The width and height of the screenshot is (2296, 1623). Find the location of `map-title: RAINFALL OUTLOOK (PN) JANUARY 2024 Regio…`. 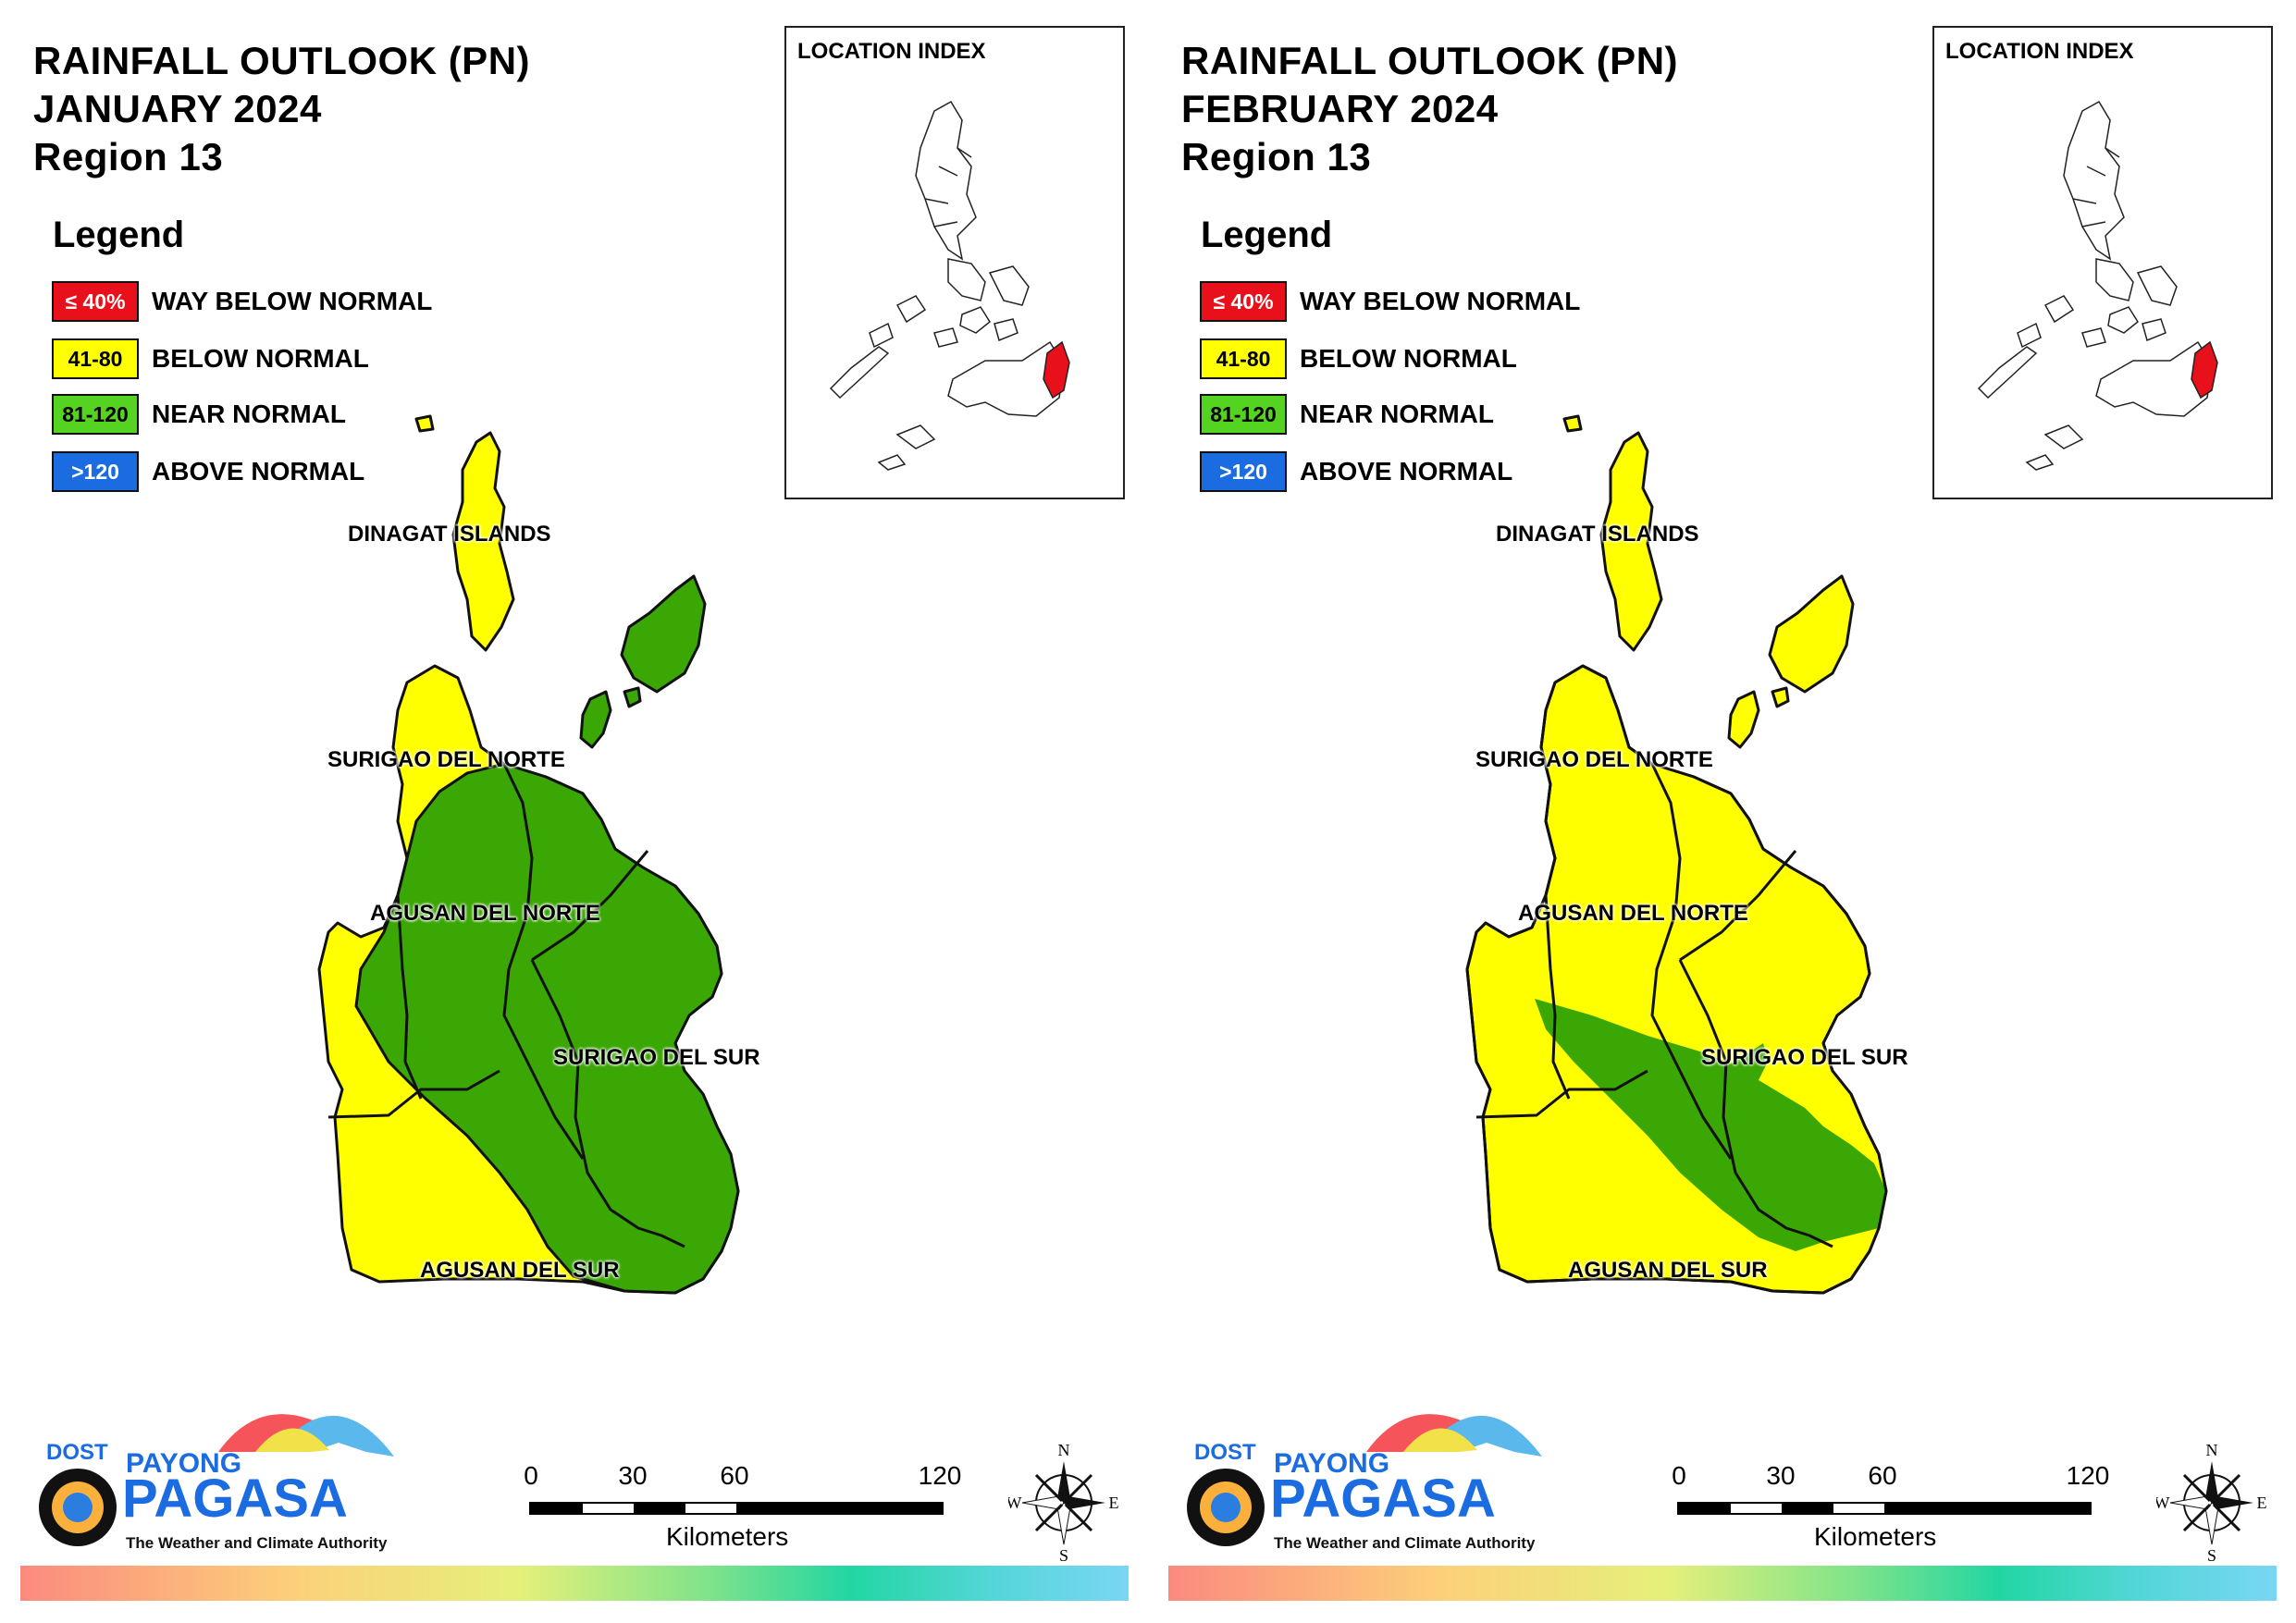

map-title: RAINFALL OUTLOOK (PN) JANUARY 2024 Regio… is located at coordinates (281, 109).